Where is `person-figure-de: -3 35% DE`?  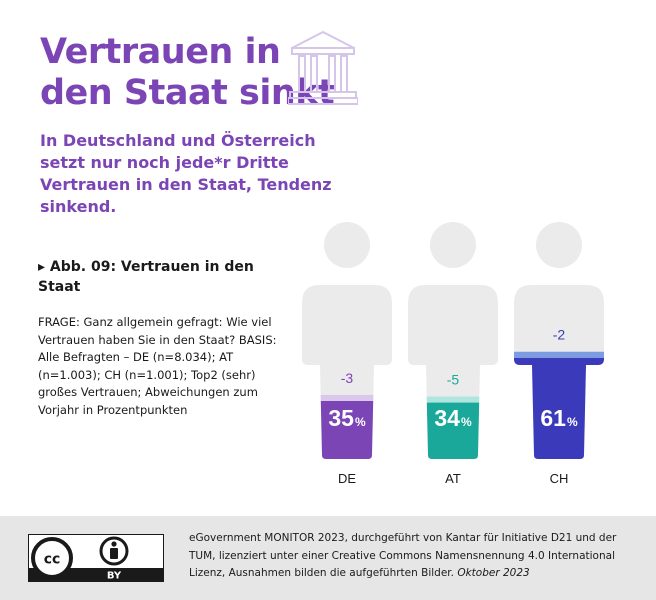
person-figure-de: -3 35% DE is located at coordinates (347, 354).